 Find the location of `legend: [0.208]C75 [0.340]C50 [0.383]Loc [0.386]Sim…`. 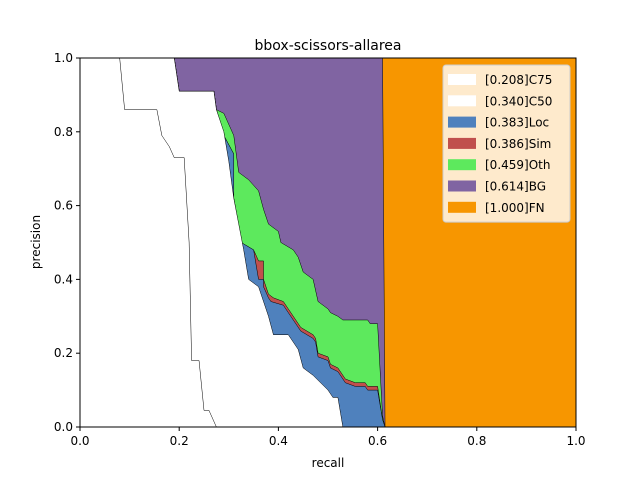

legend: [0.208]C75 [0.340]C50 [0.383]Loc [0.386]Sim… is located at coordinates (506, 143).